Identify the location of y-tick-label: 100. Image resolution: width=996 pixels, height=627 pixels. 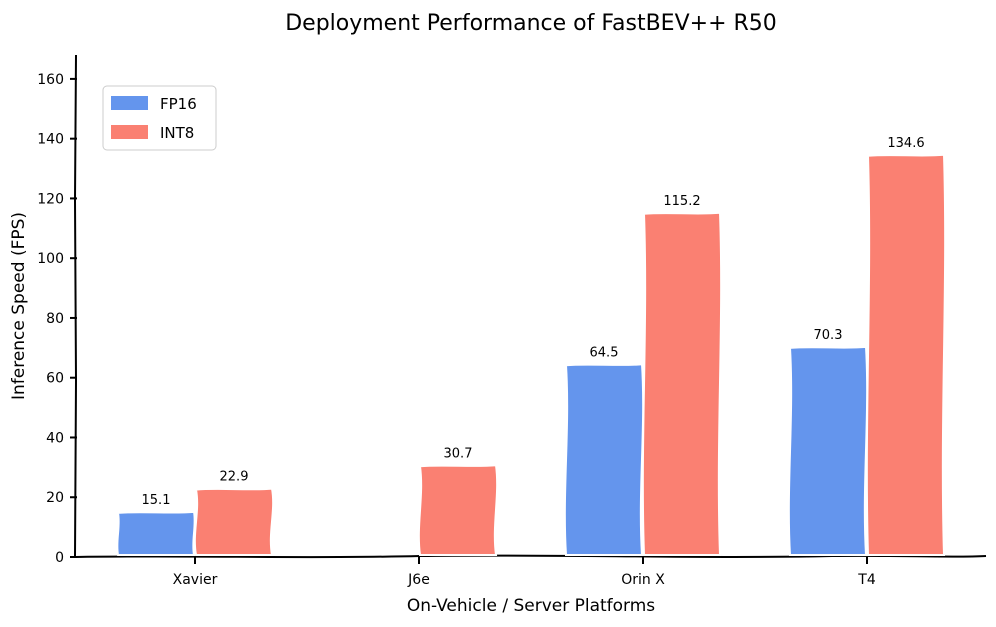
(50, 259).